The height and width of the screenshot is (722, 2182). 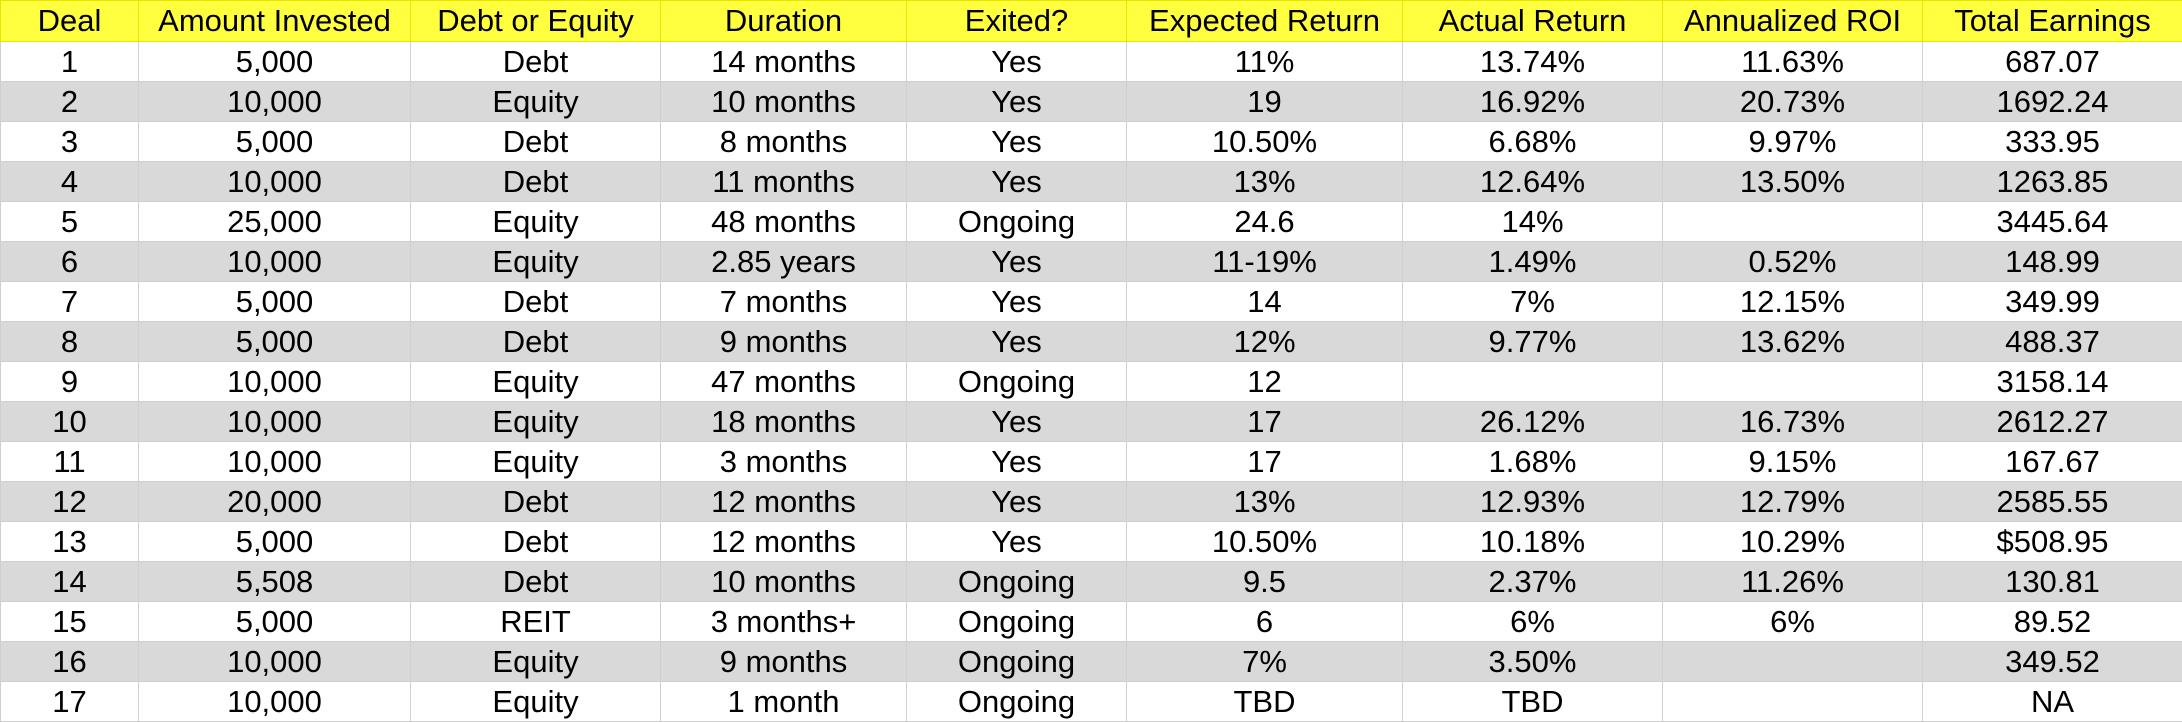 What do you see at coordinates (1532, 21) in the screenshot?
I see `header-actual-return: Actual Return` at bounding box center [1532, 21].